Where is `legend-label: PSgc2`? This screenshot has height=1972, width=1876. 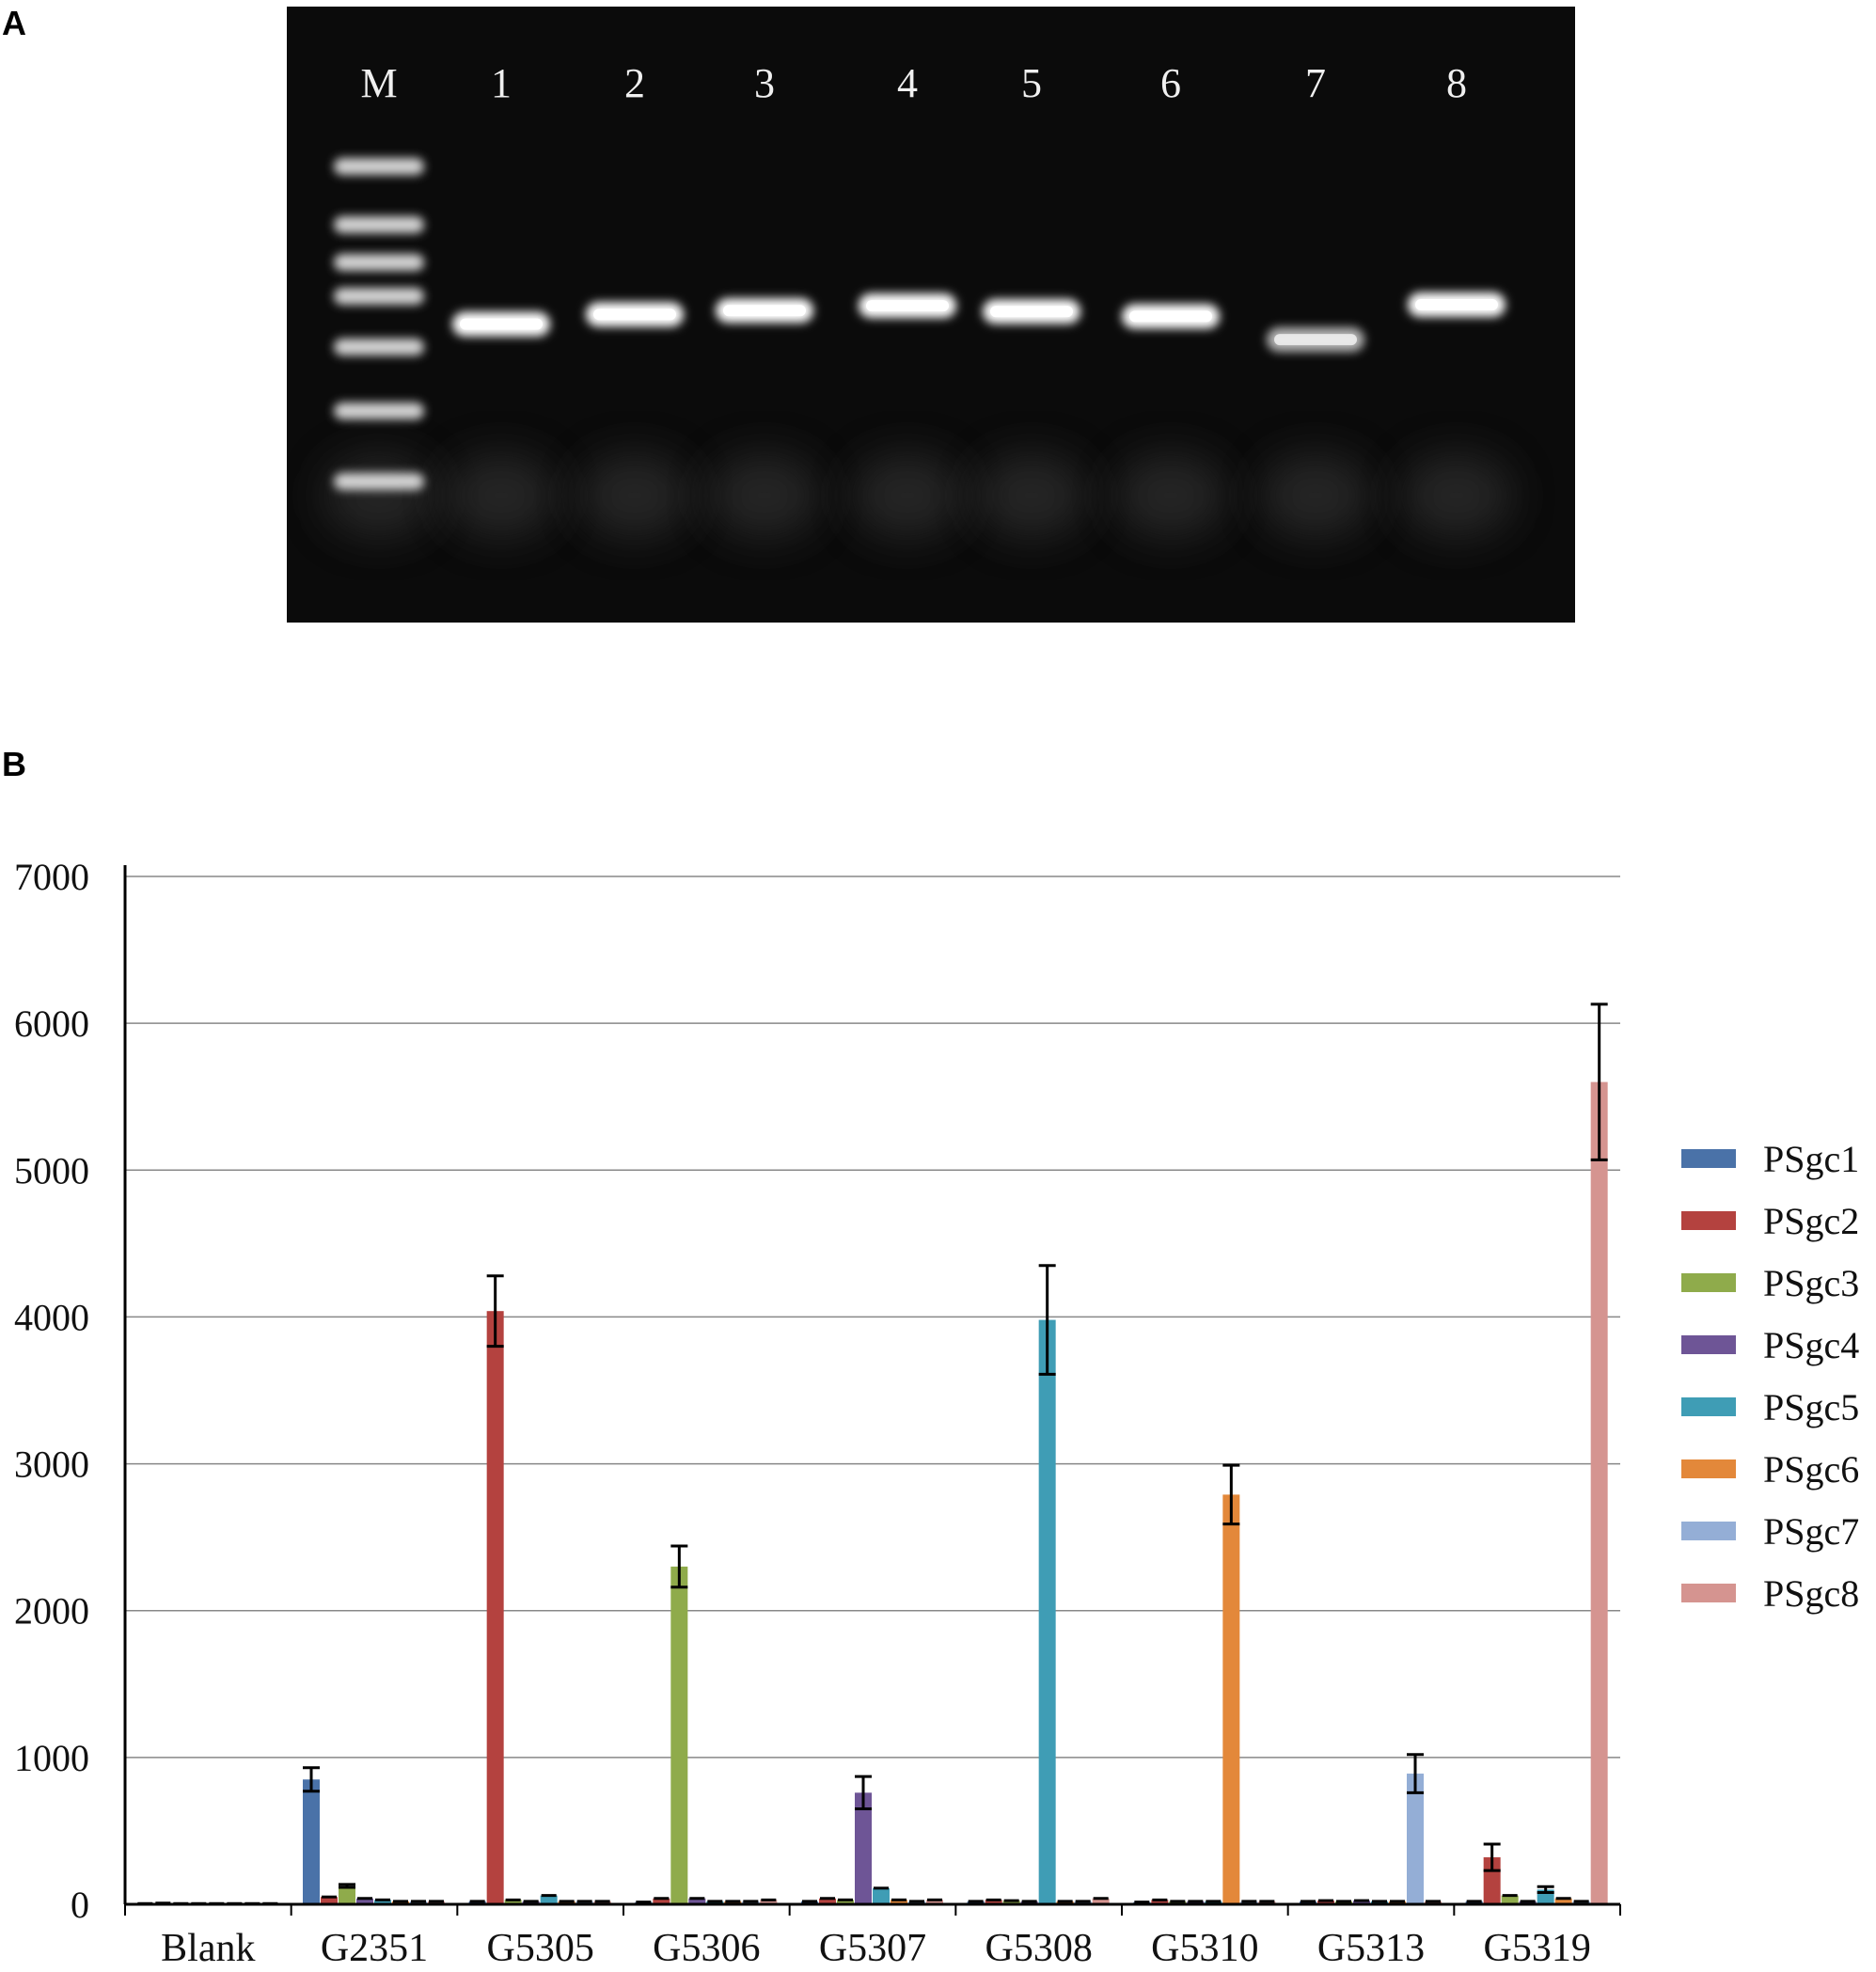
legend-label: PSgc2 is located at coordinates (1811, 1221).